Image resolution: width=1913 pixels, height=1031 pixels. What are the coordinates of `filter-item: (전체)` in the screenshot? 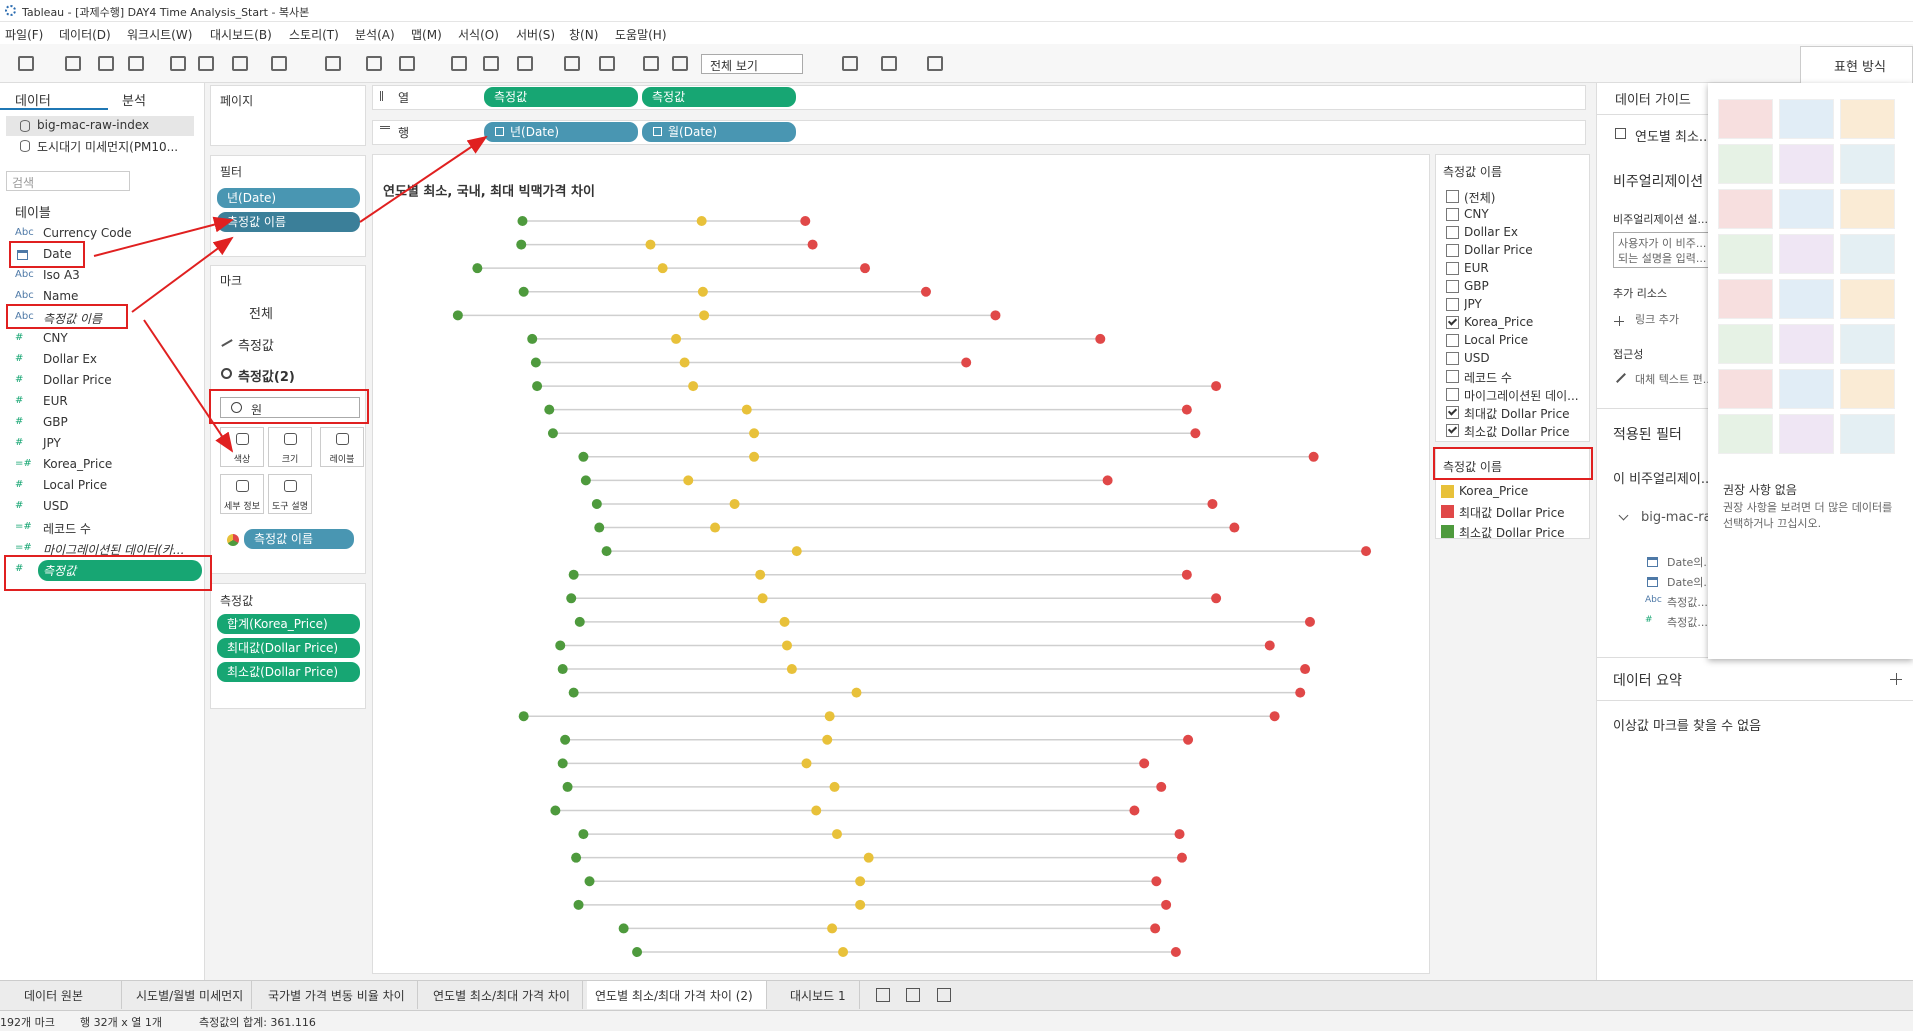 It's located at (1480, 198).